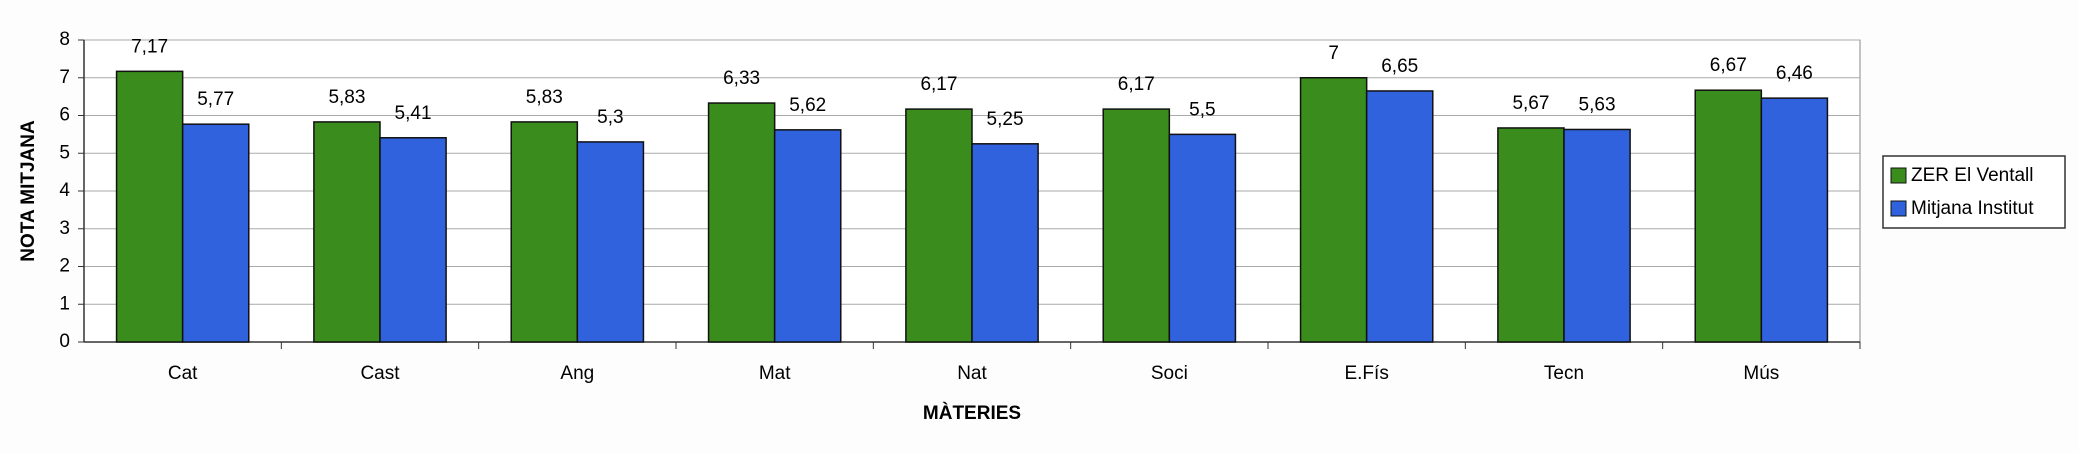 This screenshot has width=2079, height=453. I want to click on x-tick-label: Mús, so click(1761, 373).